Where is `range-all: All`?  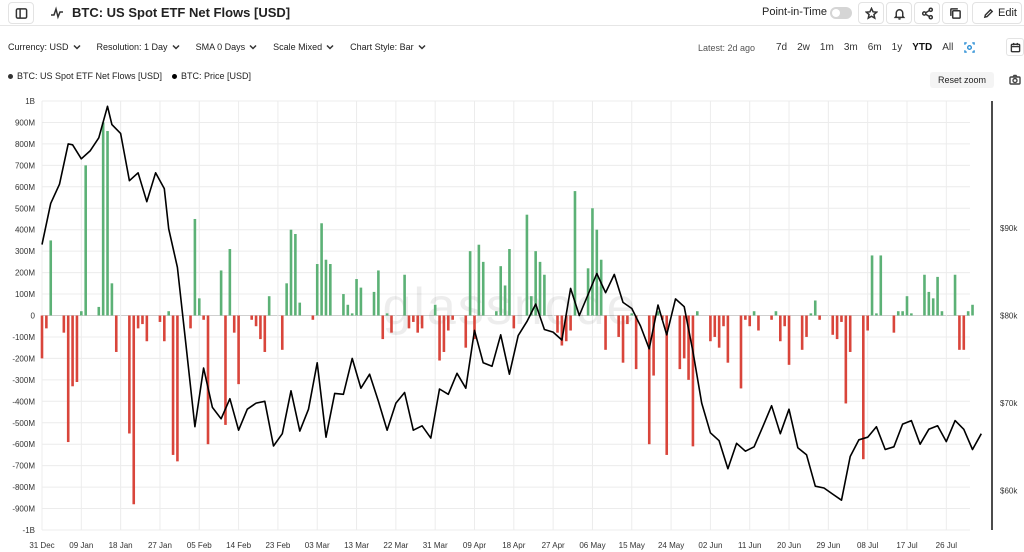 range-all: All is located at coordinates (948, 47).